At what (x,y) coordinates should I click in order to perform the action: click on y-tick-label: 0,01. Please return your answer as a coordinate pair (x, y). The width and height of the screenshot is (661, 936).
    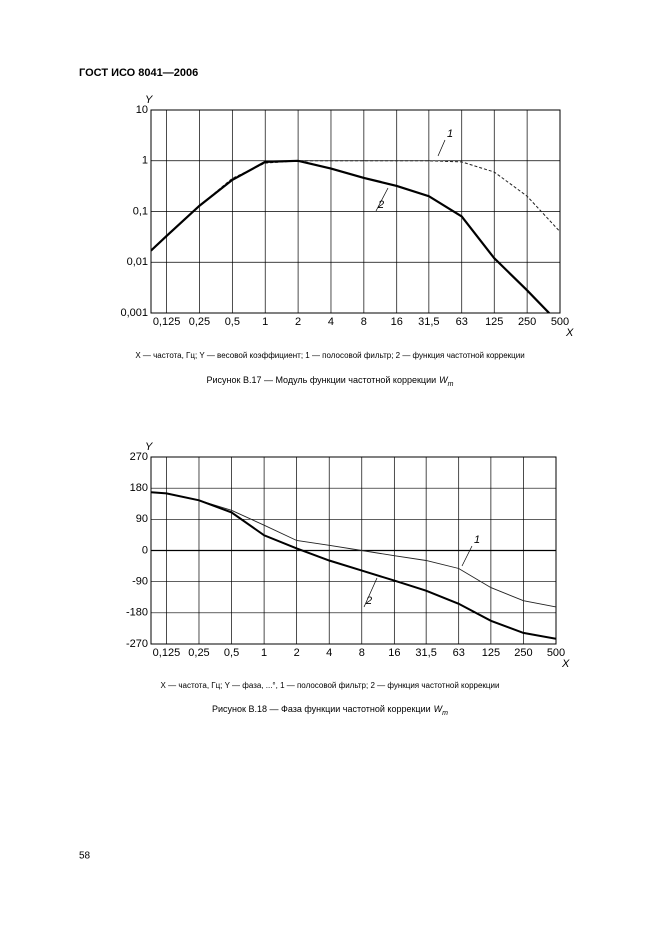
    Looking at the image, I should click on (137, 262).